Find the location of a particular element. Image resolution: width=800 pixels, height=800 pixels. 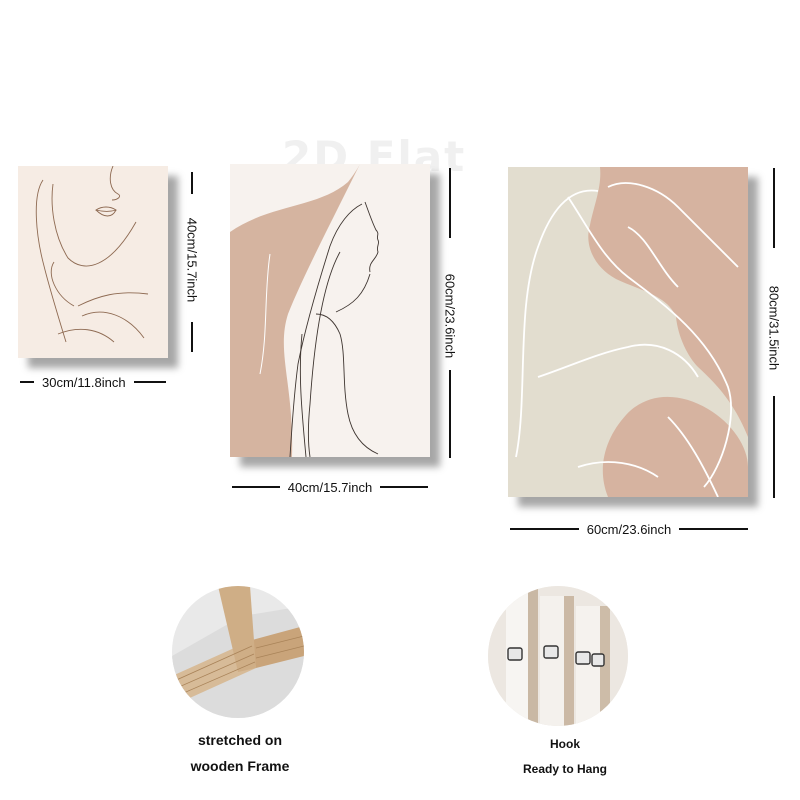

abstract-figure-panel is located at coordinates (628, 332).